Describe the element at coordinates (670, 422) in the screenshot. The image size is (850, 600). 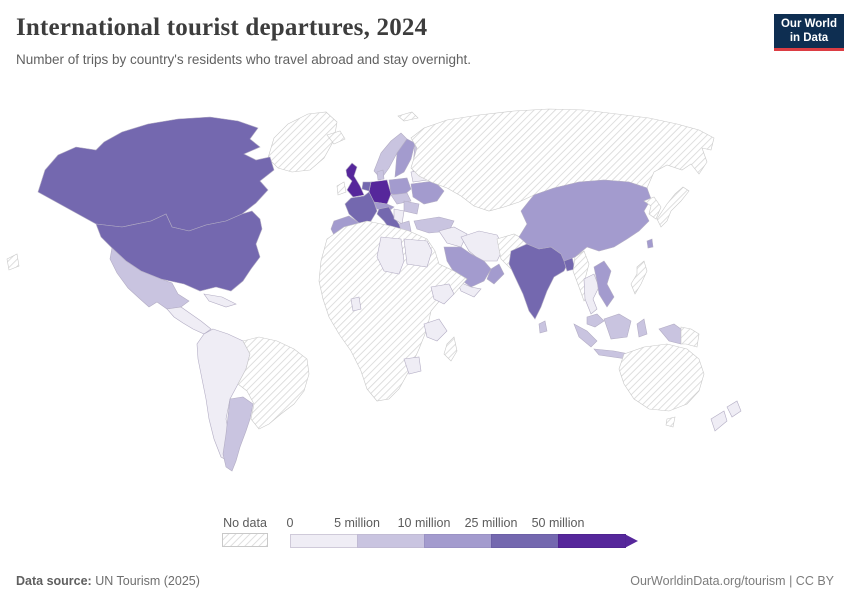
I see `country-tasmania` at that location.